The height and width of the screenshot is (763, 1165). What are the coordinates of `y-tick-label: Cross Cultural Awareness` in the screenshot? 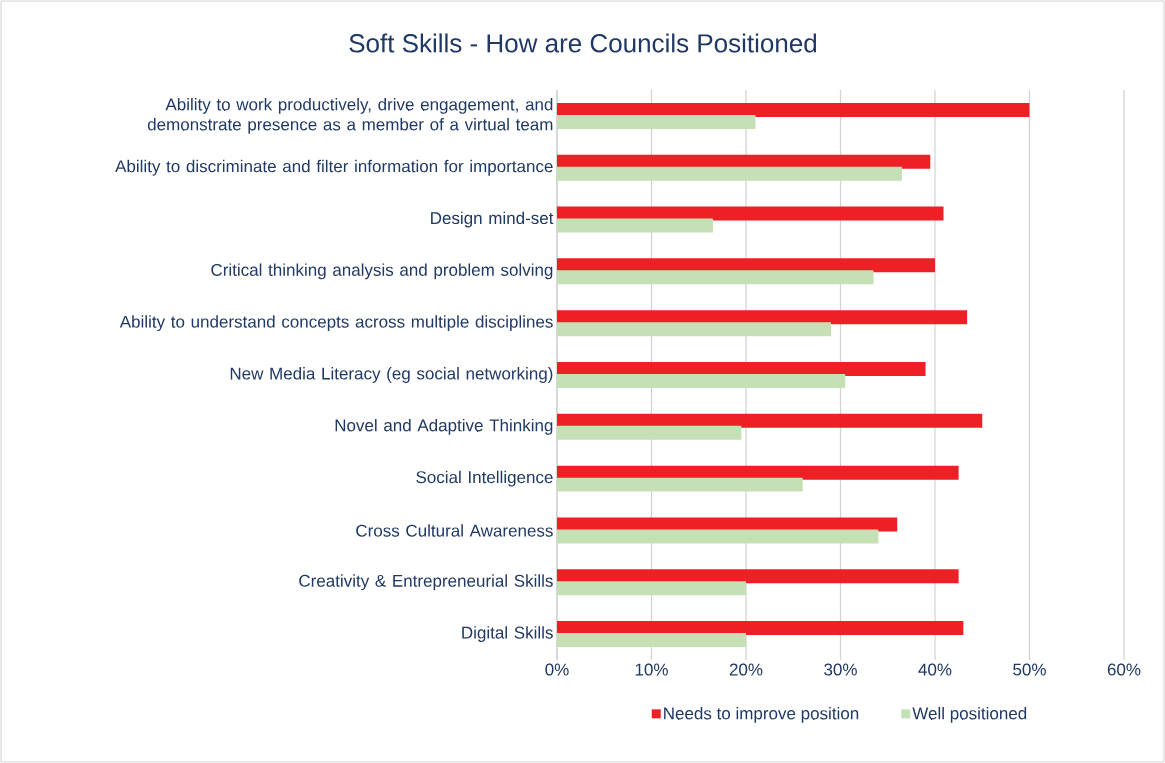 It's located at (454, 530).